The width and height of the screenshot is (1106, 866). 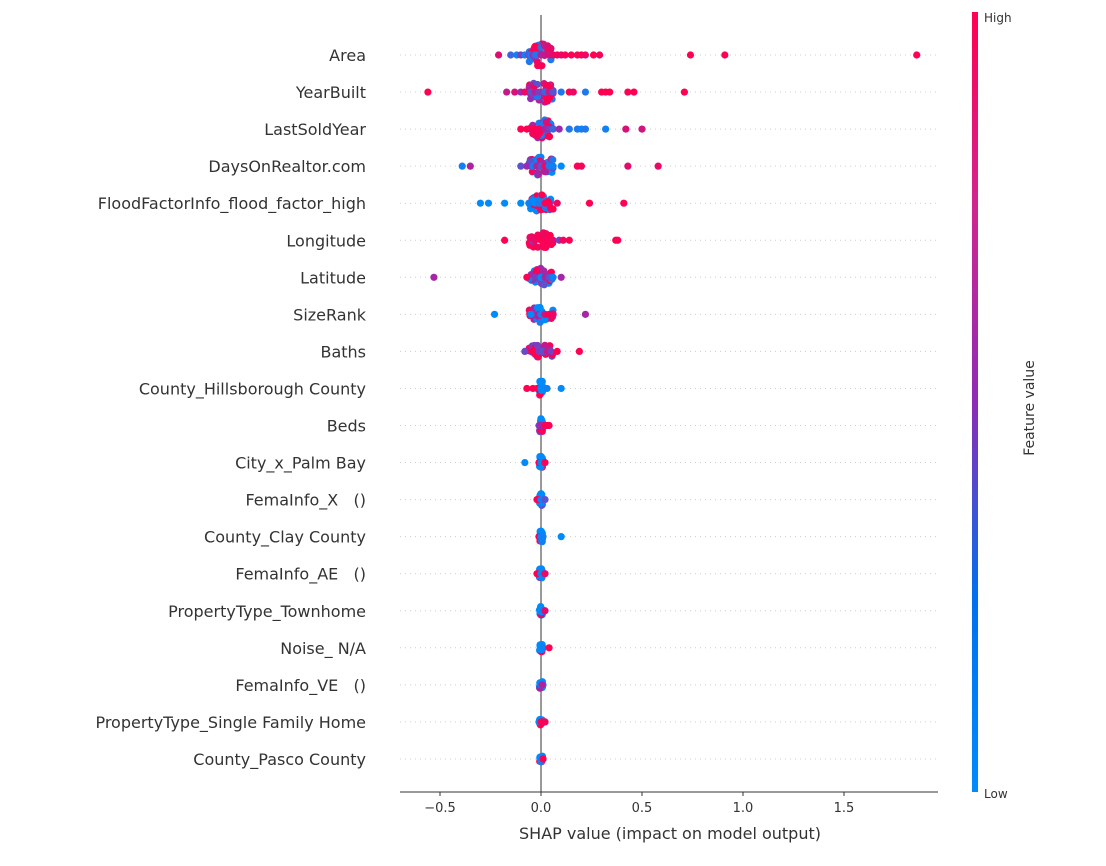 What do you see at coordinates (300, 464) in the screenshot?
I see `feature-label: City_x_Palm Bay` at bounding box center [300, 464].